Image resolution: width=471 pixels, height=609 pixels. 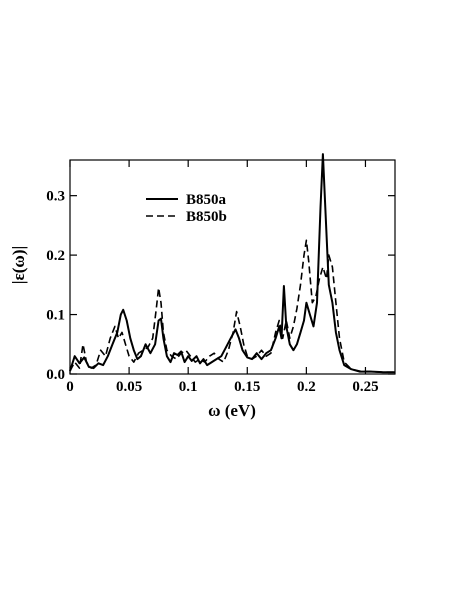 I want to click on x-tick-label: 0.05, so click(x=129, y=387).